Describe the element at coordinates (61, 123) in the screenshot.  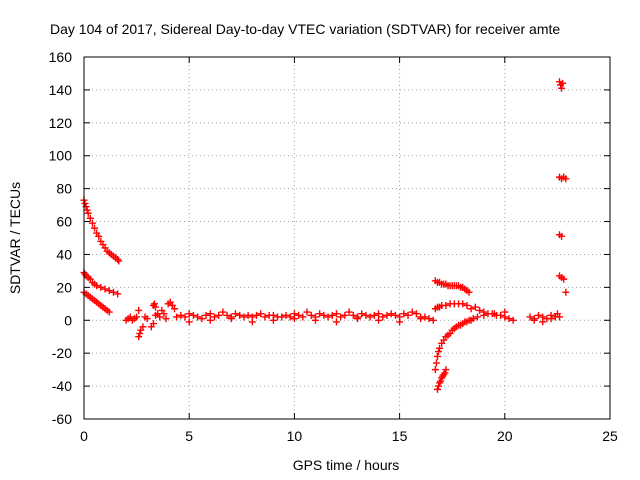
I see `y-tick-label: 120` at that location.